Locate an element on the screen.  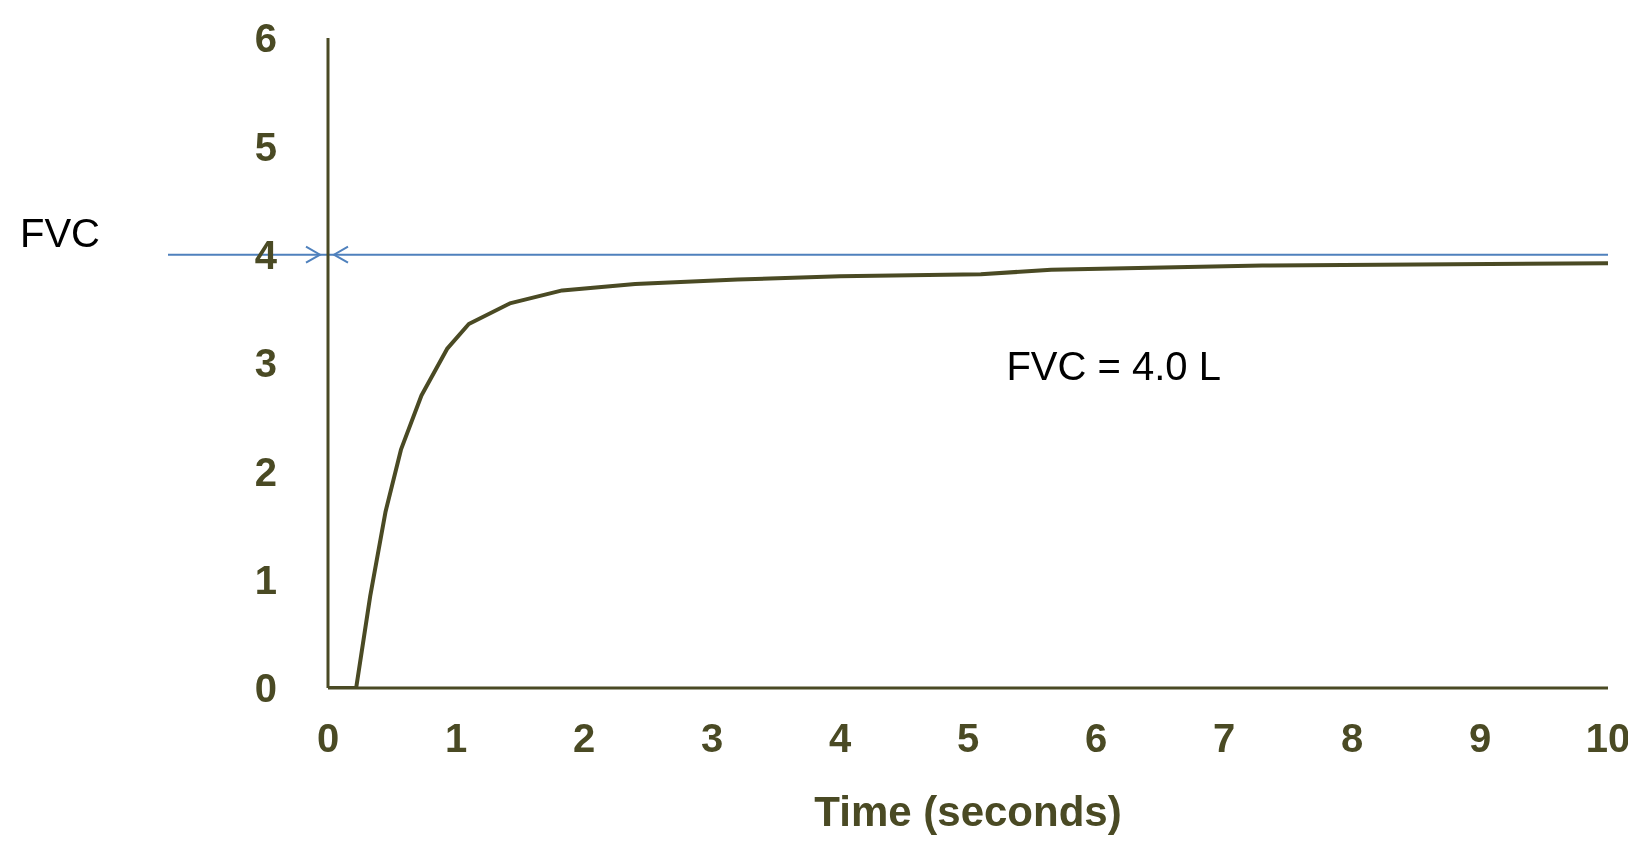
y-tick-label: 1 is located at coordinates (265, 579).